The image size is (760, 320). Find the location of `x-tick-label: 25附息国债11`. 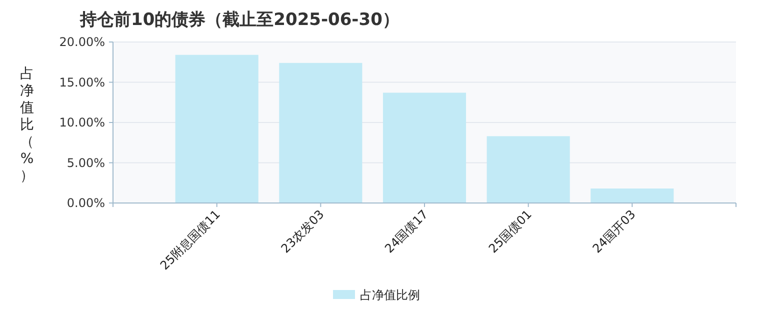

x-tick-label: 25附息国债11 is located at coordinates (190, 240).